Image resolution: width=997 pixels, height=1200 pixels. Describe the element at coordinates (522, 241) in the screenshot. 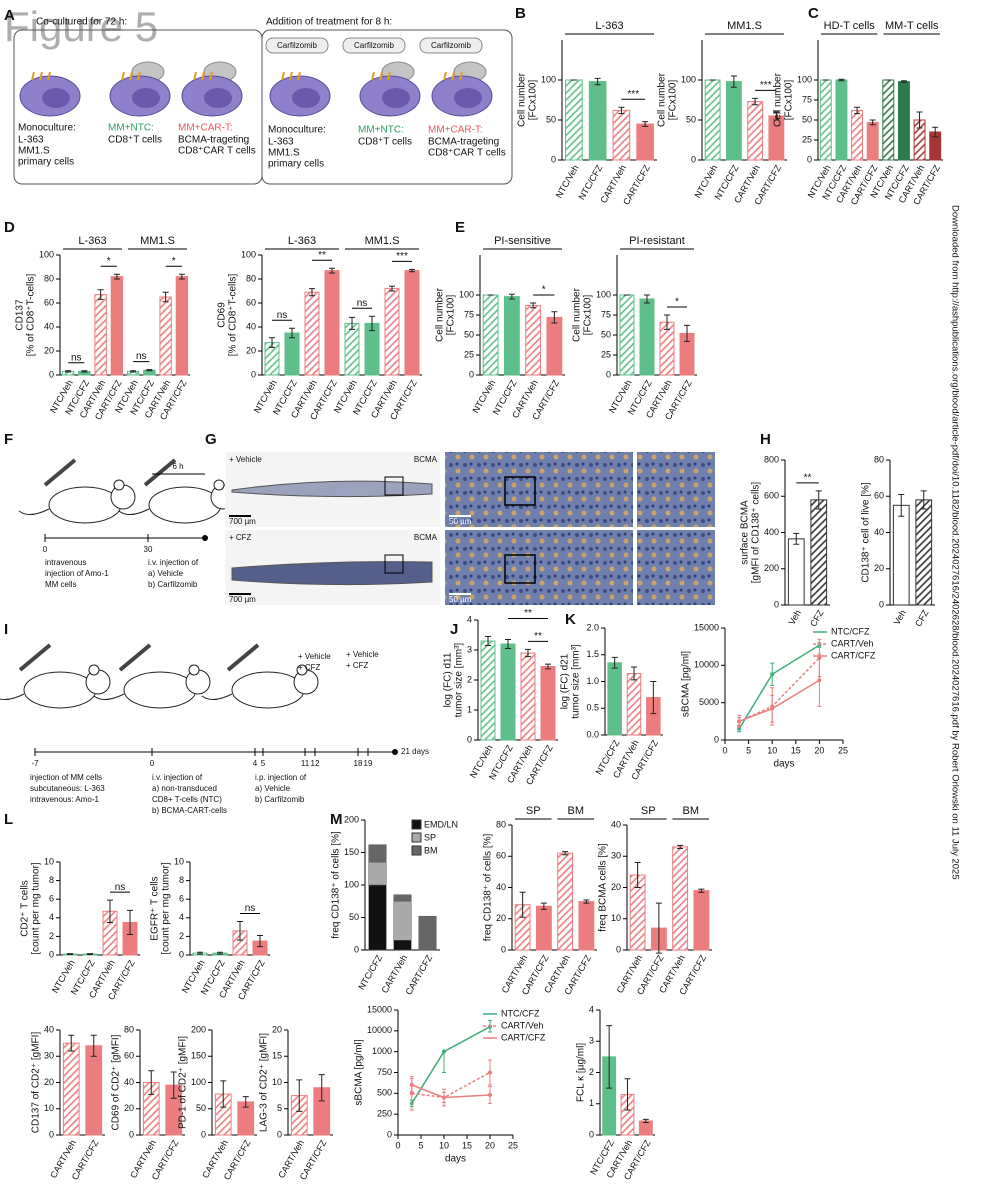

I see `group-label: PI-sensitive` at that location.